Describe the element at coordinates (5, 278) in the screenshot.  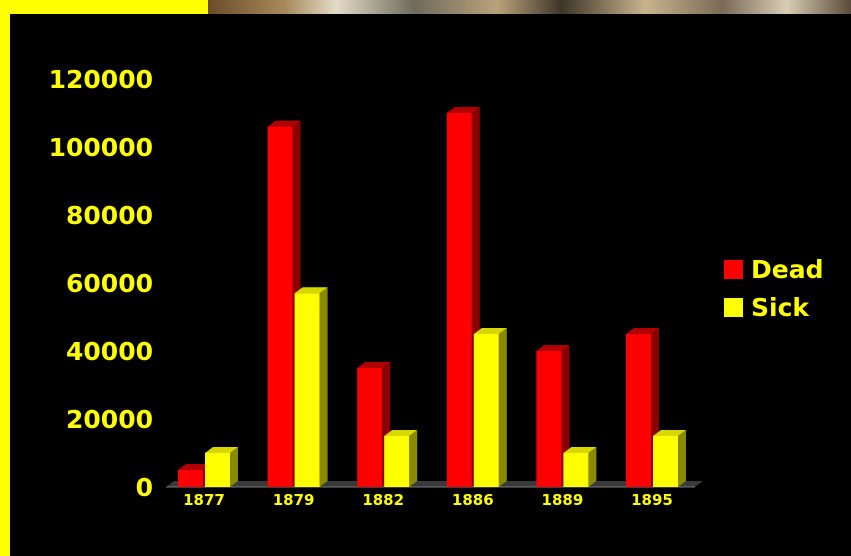
I see `left-border-strip` at that location.